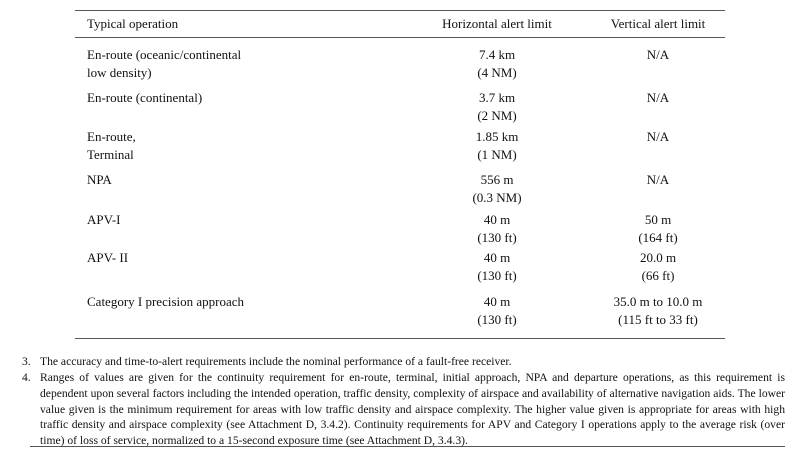 Image resolution: width=800 pixels, height=453 pixels. I want to click on table-cell: 50 m, so click(658, 219).